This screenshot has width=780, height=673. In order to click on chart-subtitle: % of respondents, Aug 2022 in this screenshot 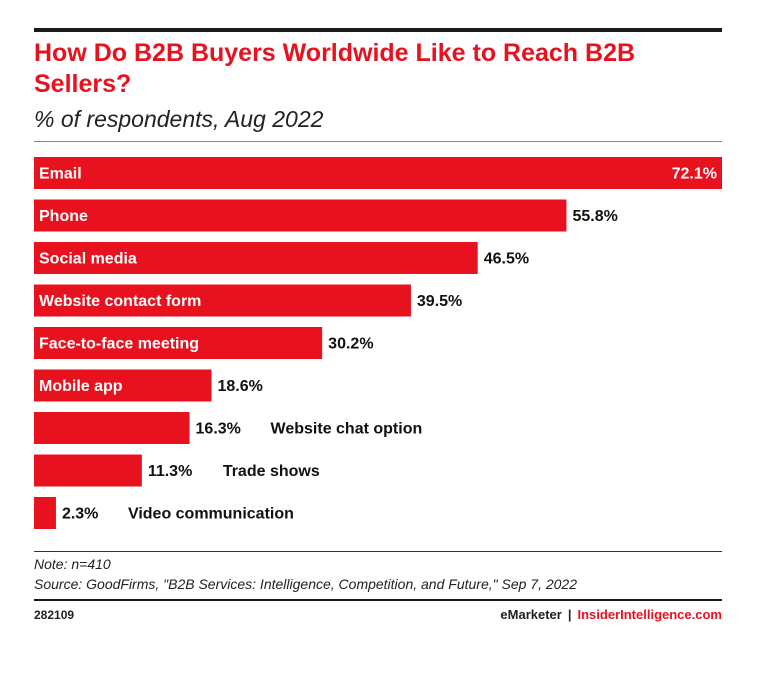, I will do `click(179, 119)`.